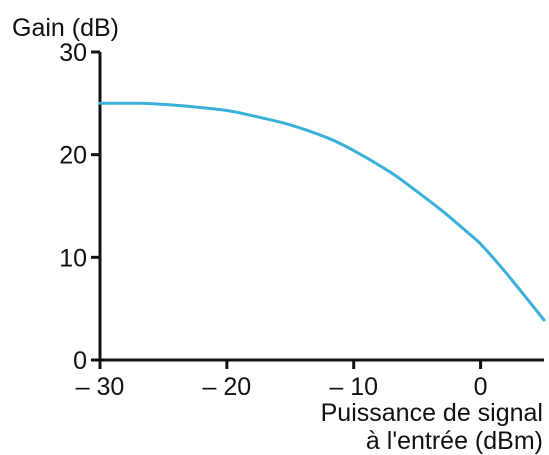  Describe the element at coordinates (100, 387) in the screenshot. I see `x-tick-label--30: – 30` at that location.